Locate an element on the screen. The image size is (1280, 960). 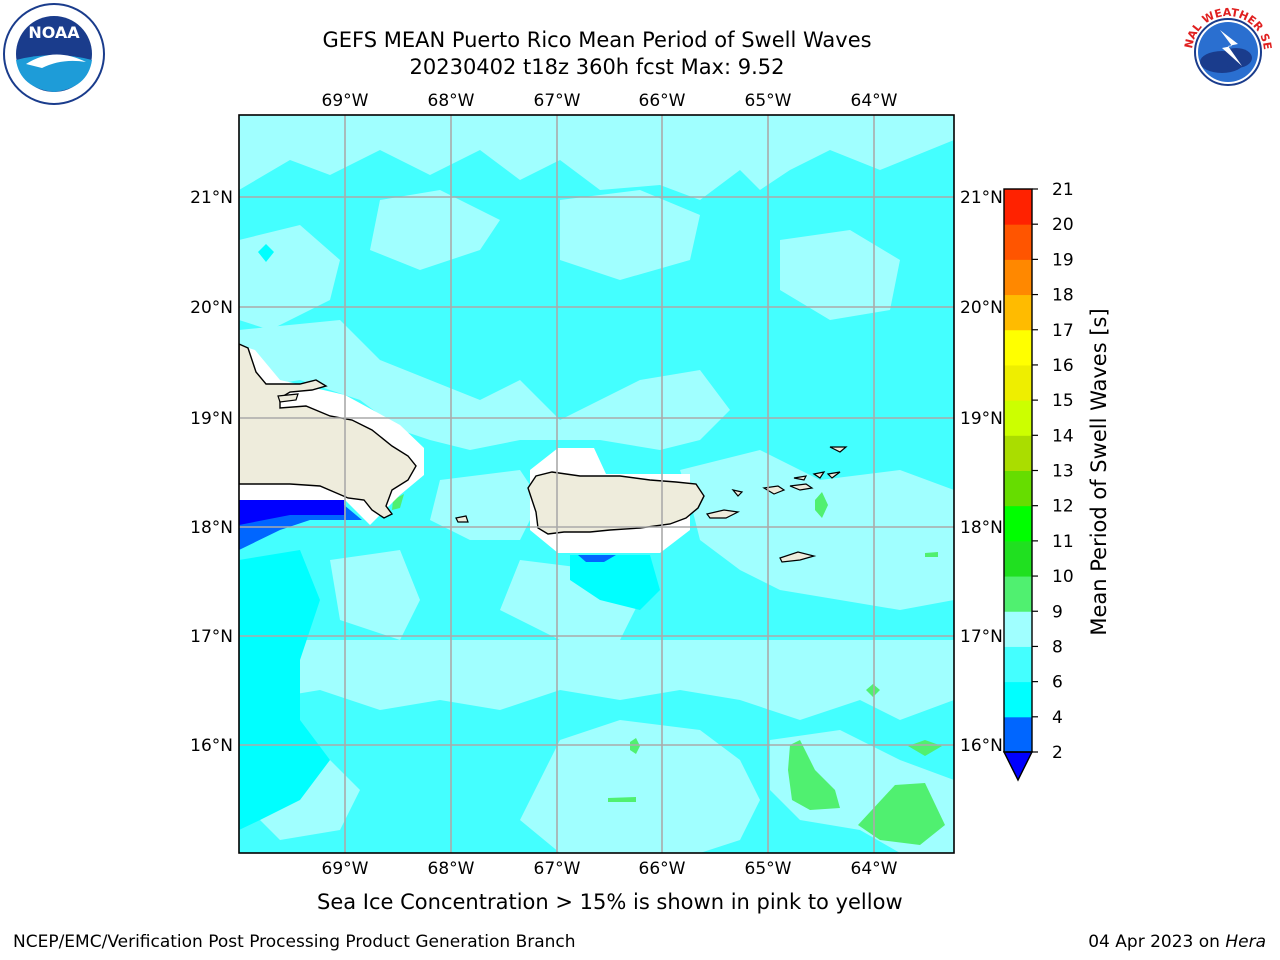
colorbar-tick-label: 15 is located at coordinates (1063, 401).